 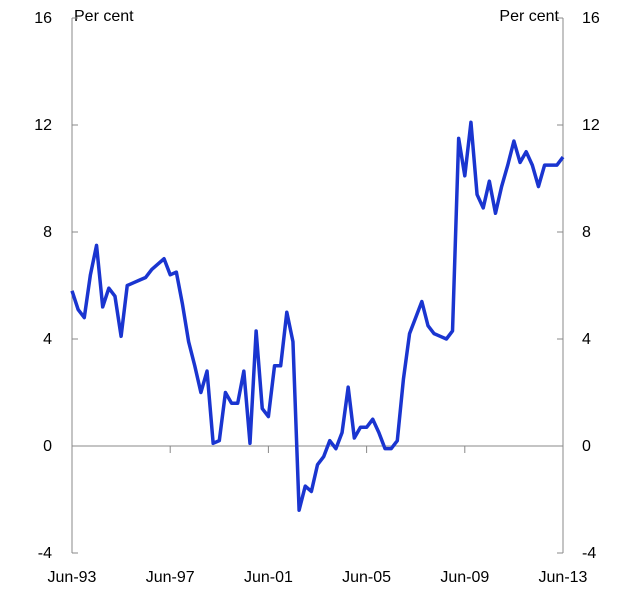 I want to click on y2-tick-label: 8, so click(x=586, y=232).